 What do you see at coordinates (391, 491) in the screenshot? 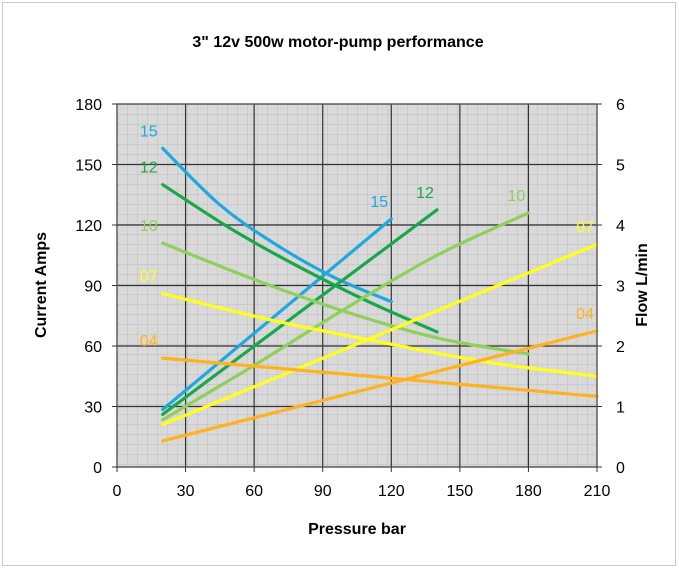
I see `x-tick-label: 120` at bounding box center [391, 491].